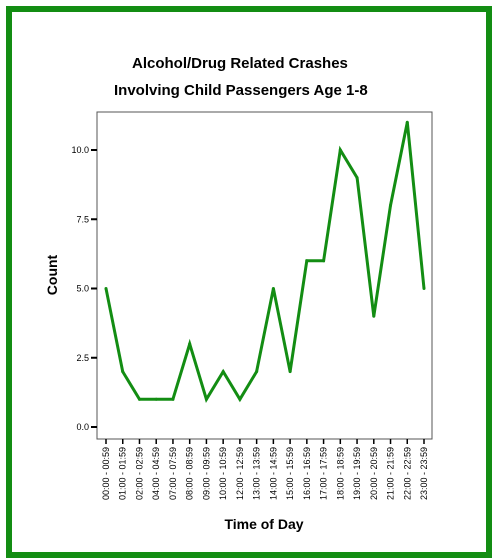 Image resolution: width=492 pixels, height=560 pixels. What do you see at coordinates (241, 90) in the screenshot?
I see `chart-title-line-2: Involving Child Passengers Age 1-8` at bounding box center [241, 90].